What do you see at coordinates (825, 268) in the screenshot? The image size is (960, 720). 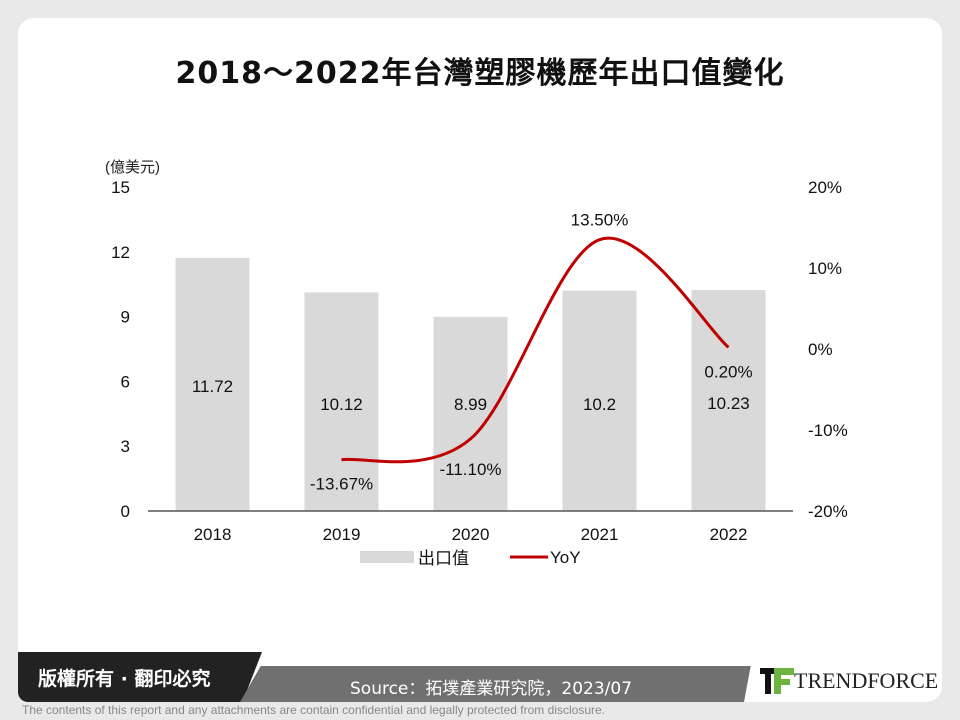 I see `y2-tick-label: 10%` at bounding box center [825, 268].